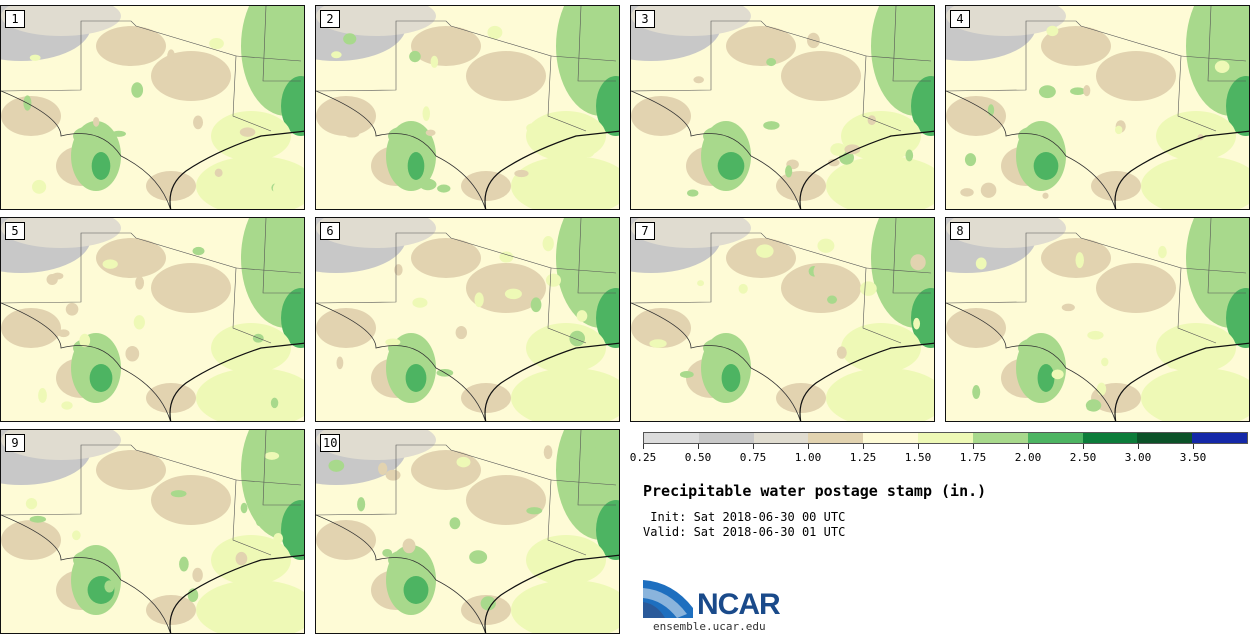 The image size is (1260, 635). What do you see at coordinates (782, 319) in the screenshot?
I see `postage-stamp-panel: 7` at bounding box center [782, 319].